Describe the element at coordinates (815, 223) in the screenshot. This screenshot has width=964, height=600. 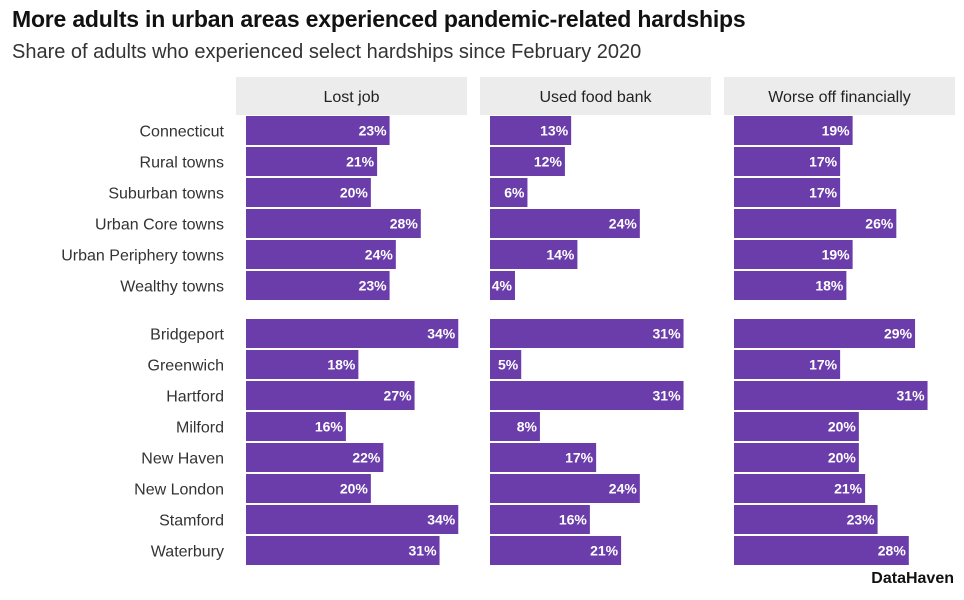
I see `bar-worse-off-financially-urban-core-towns` at that location.